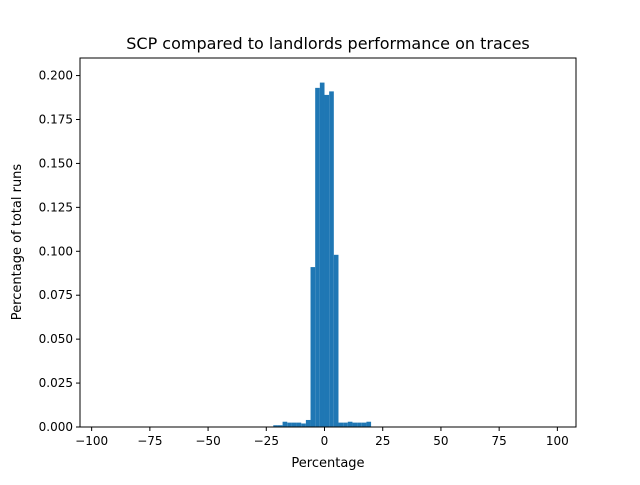 Image resolution: width=640 pixels, height=485 pixels. Describe the element at coordinates (557, 441) in the screenshot. I see `x-tick-label: 100` at that location.